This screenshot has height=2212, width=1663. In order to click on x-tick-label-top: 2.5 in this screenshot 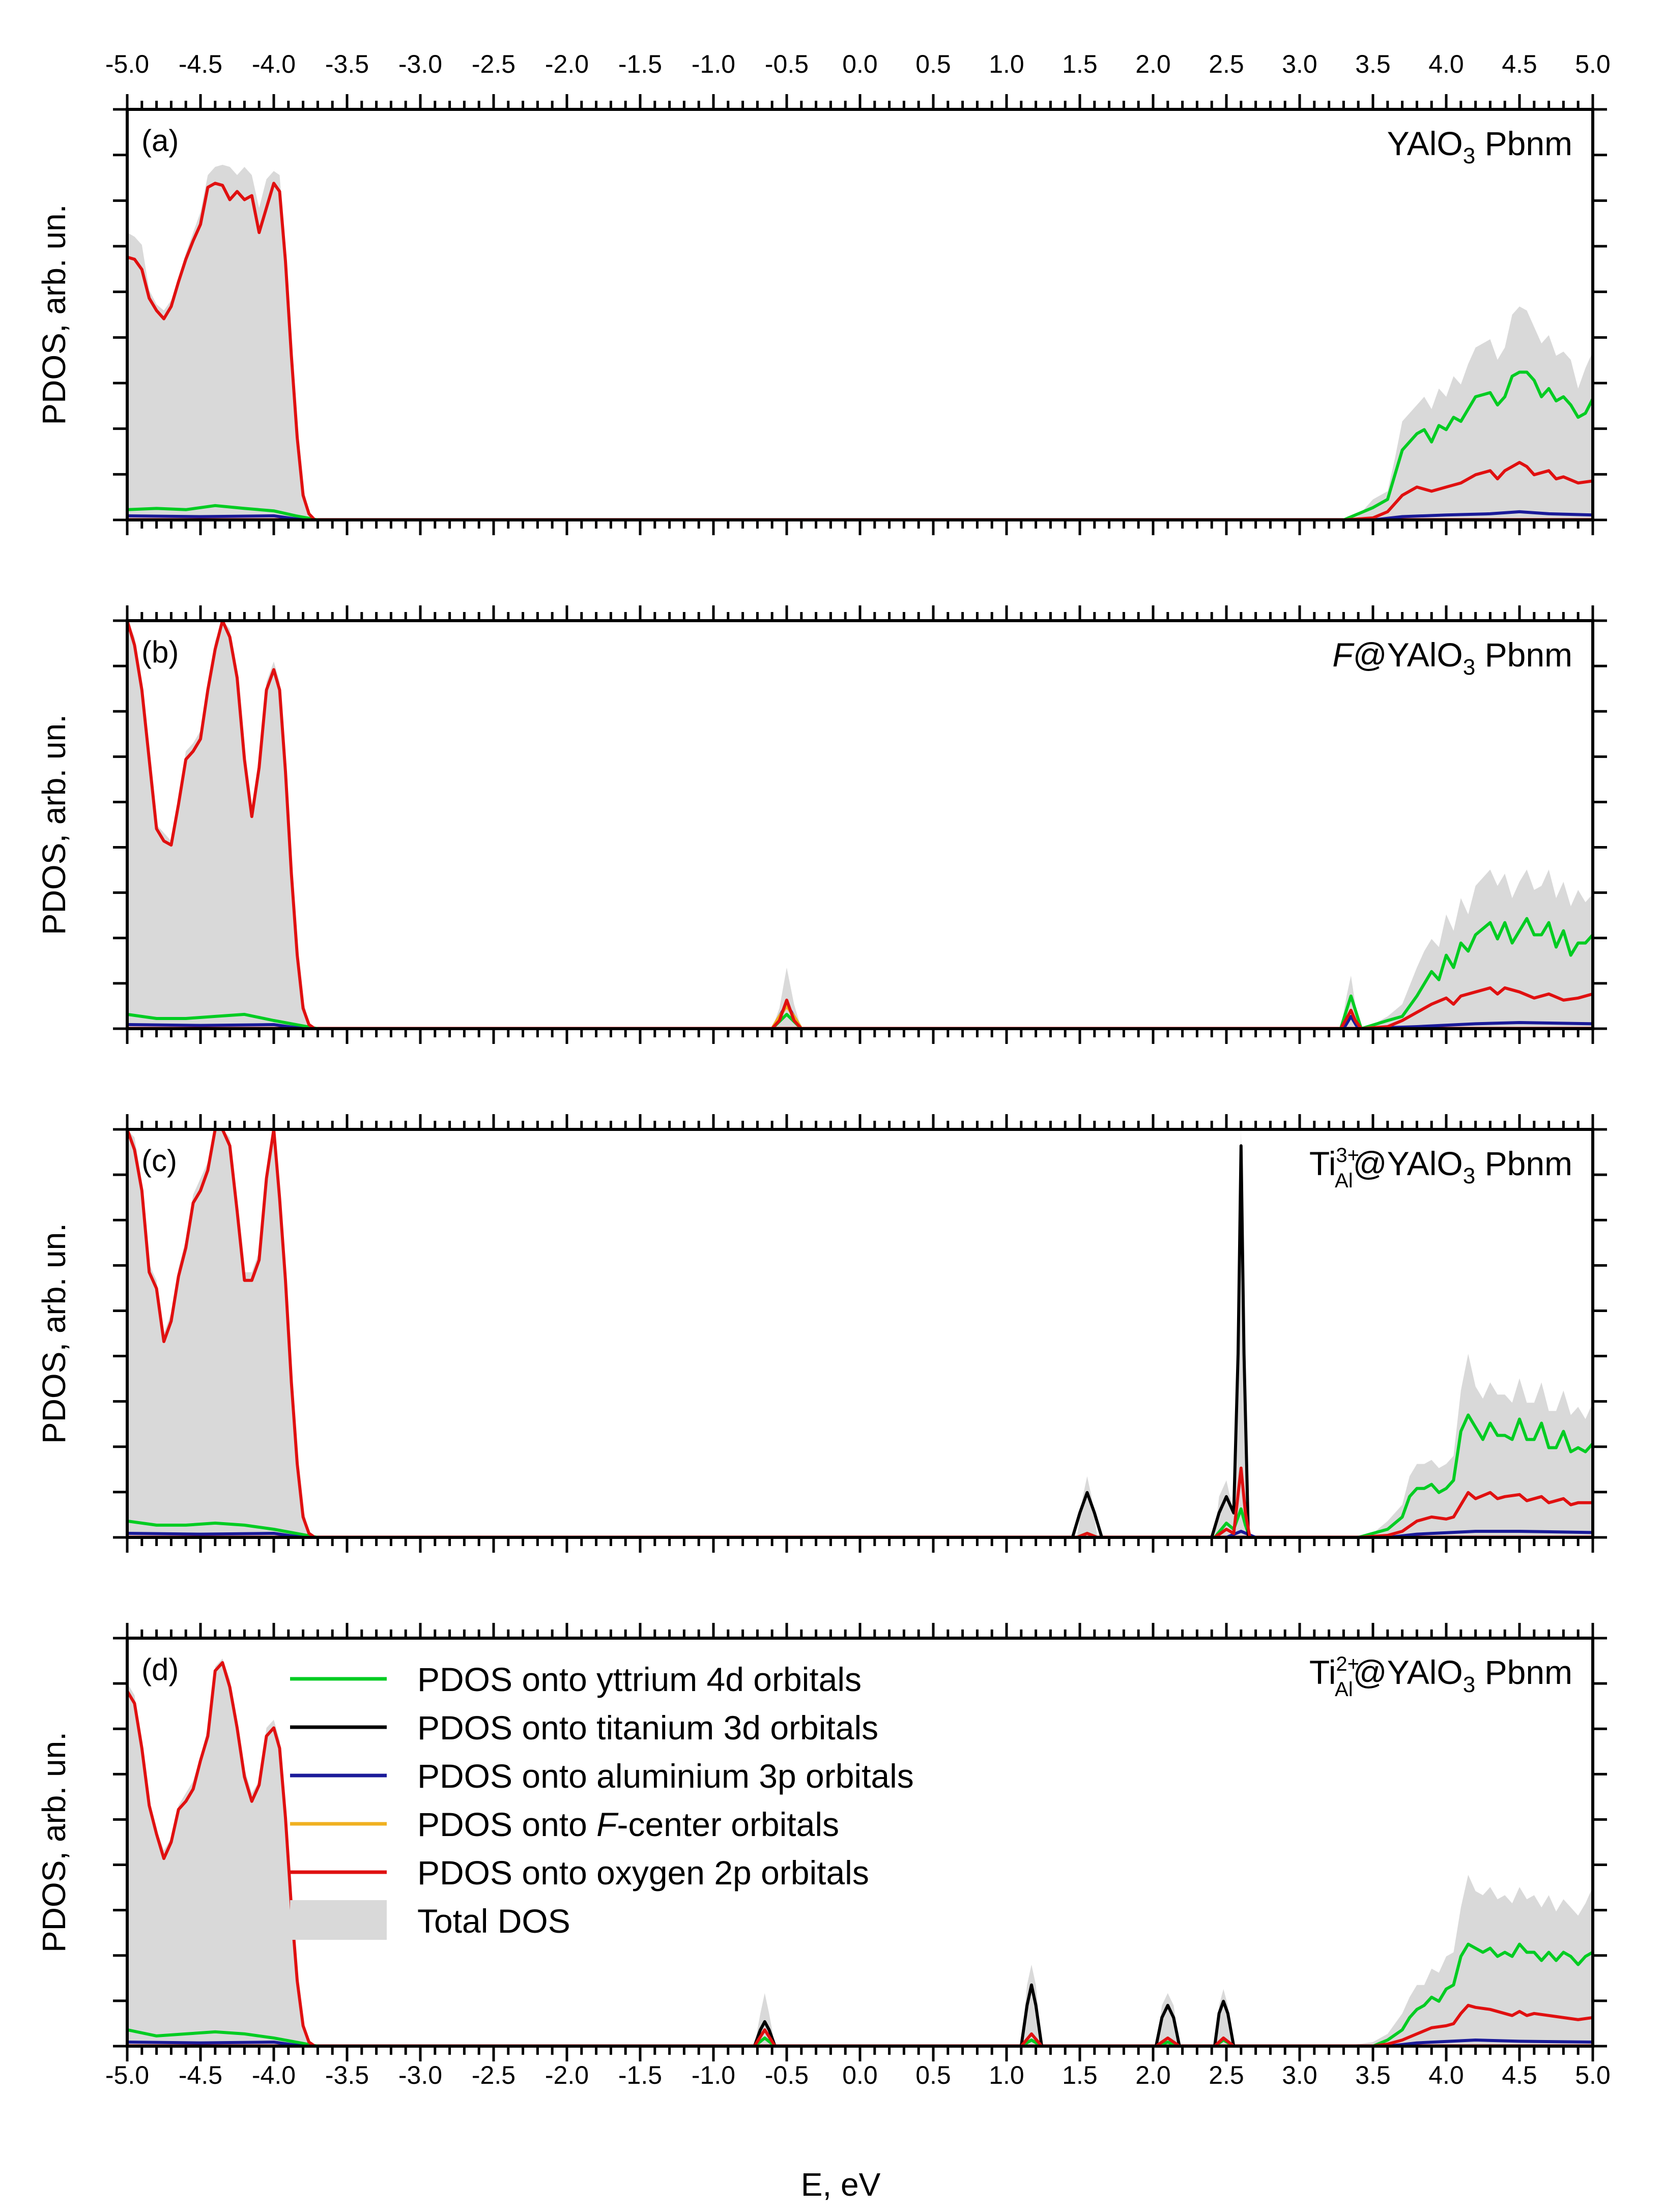, I will do `click(1227, 64)`.